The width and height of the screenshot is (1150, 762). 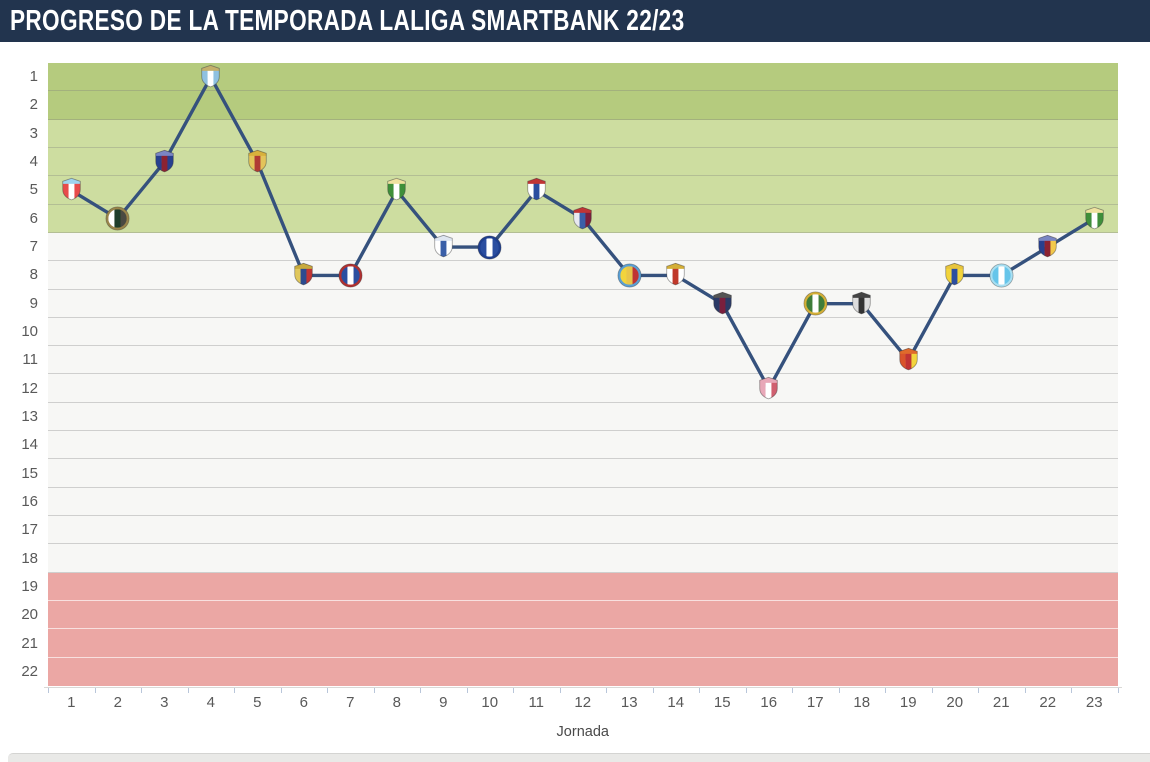 What do you see at coordinates (257, 702) in the screenshot?
I see `x-tick-label-5: 5` at bounding box center [257, 702].